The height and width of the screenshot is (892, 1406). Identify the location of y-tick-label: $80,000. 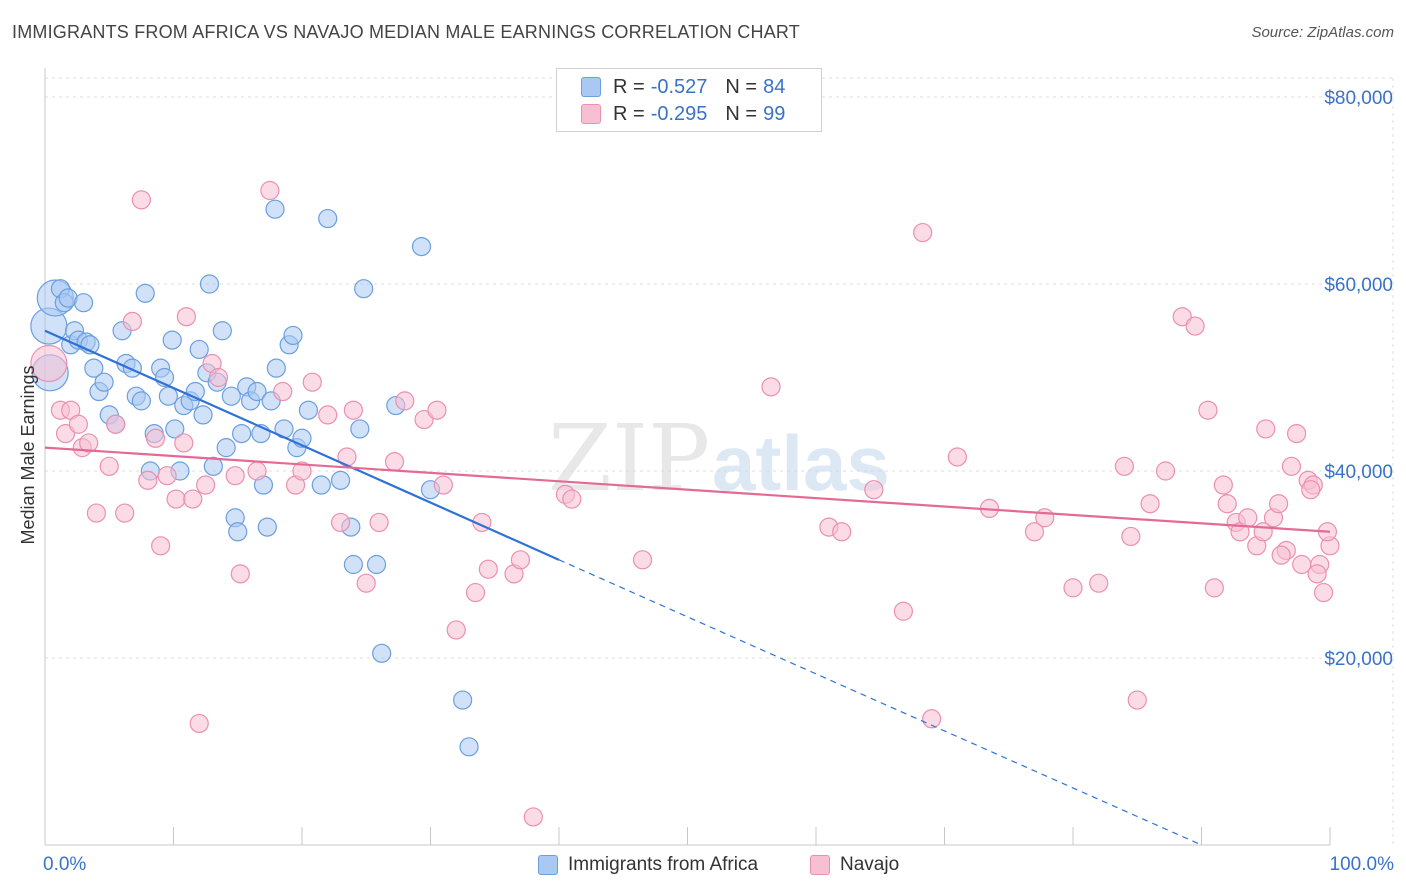
(1358, 98).